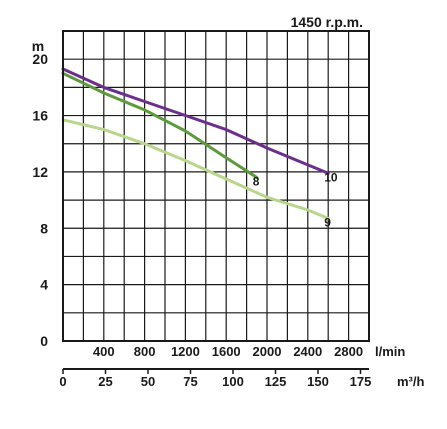  What do you see at coordinates (44, 228) in the screenshot?
I see `y-tick-label: 8` at bounding box center [44, 228].